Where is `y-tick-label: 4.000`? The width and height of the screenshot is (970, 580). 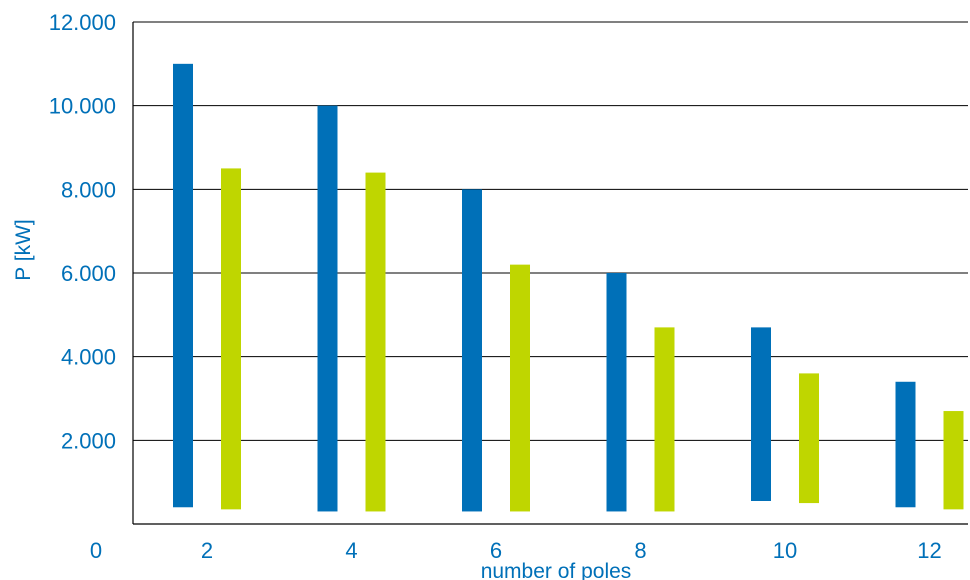
y-tick-label: 4.000 is located at coordinates (88, 357).